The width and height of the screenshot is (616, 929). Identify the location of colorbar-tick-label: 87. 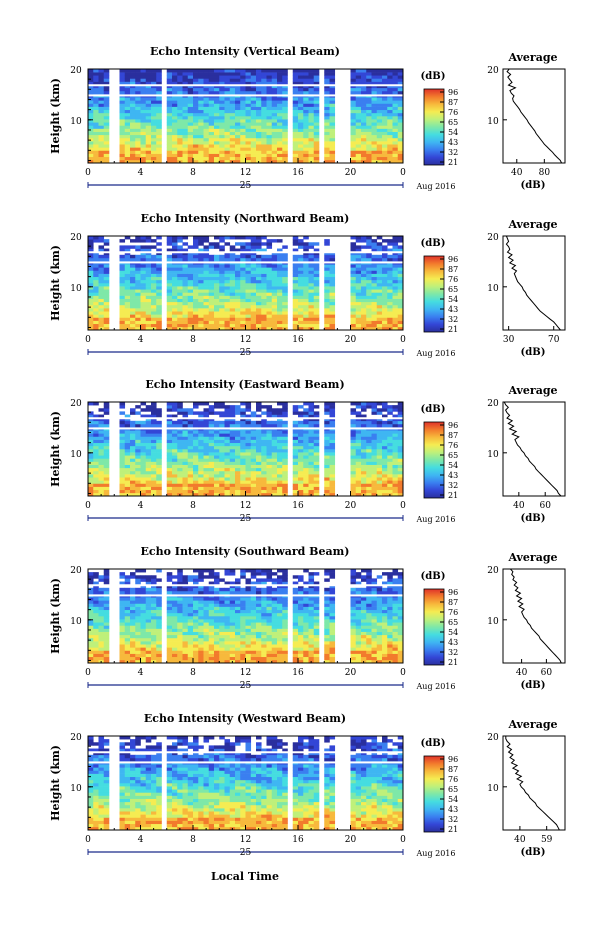
(453, 435).